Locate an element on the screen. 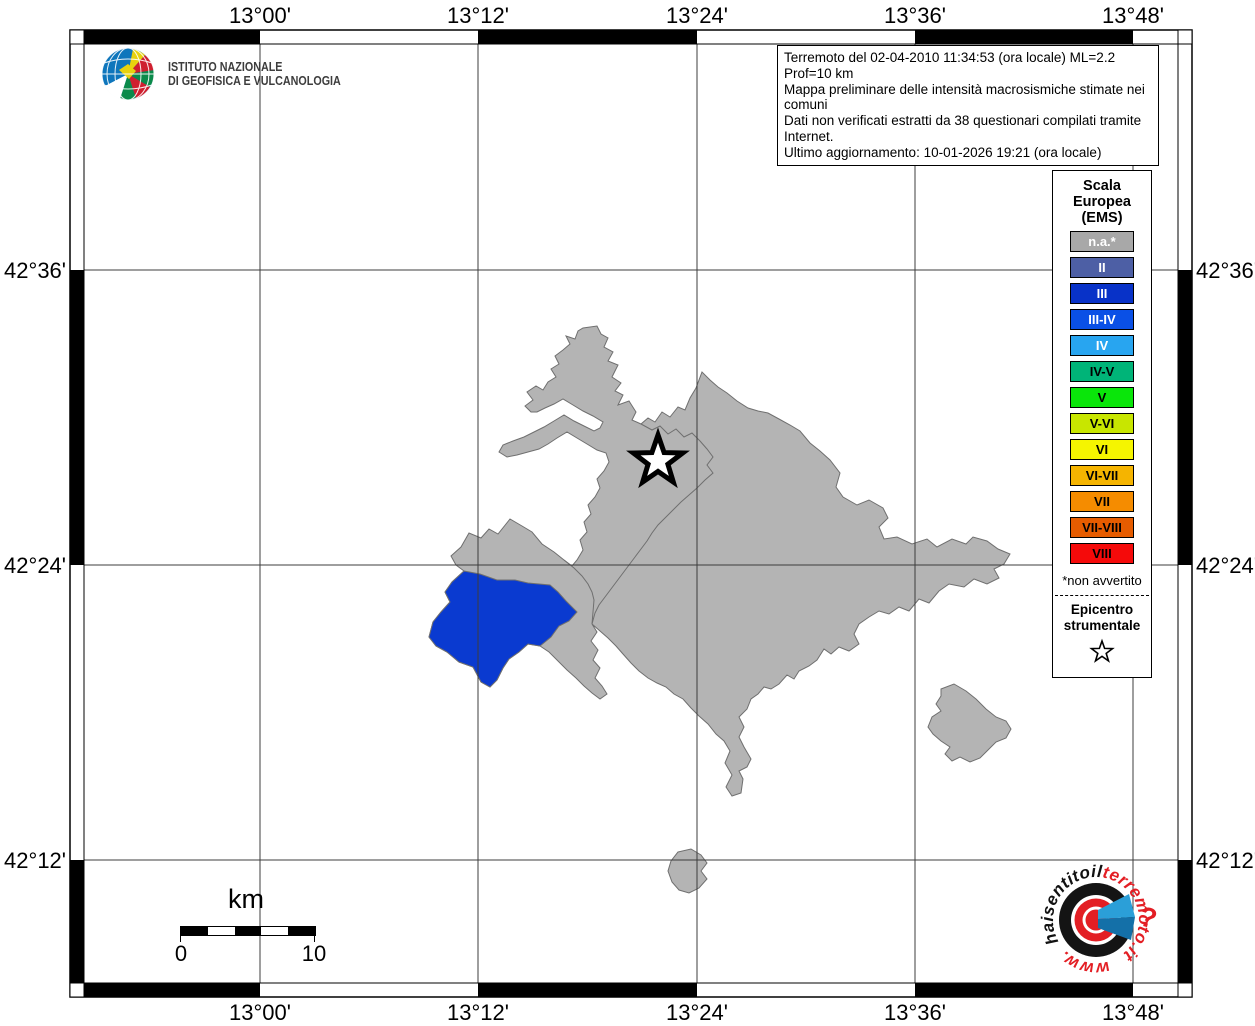  scalebar-end-label: 10 is located at coordinates (314, 953).